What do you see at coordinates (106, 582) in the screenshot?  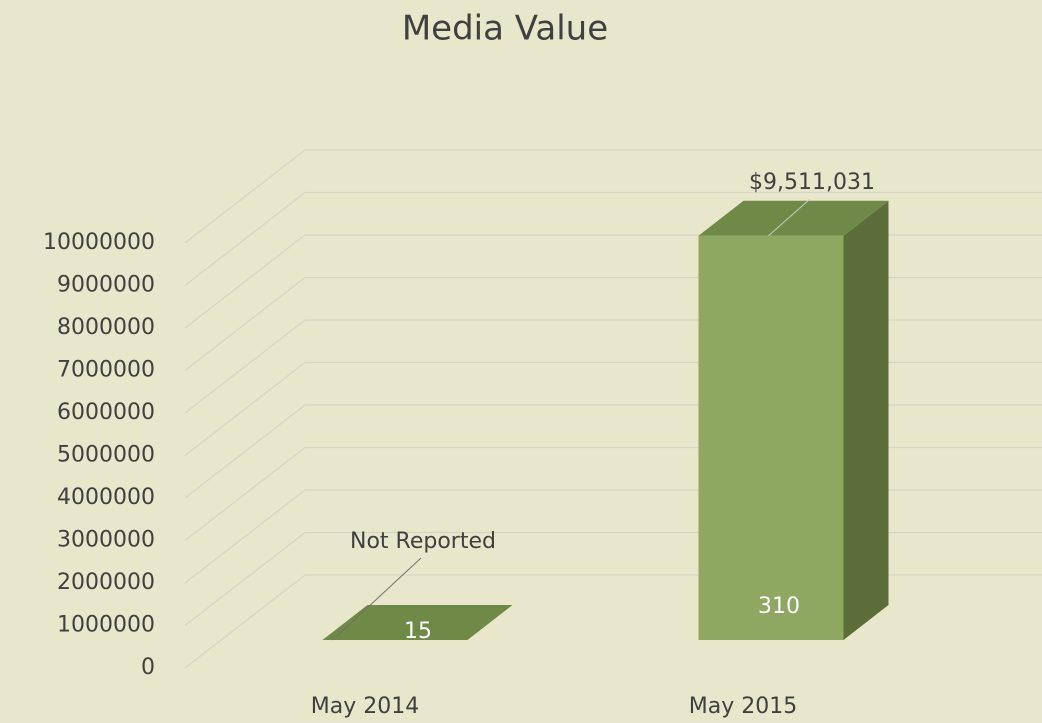 I see `y-tick-label: 2000000` at bounding box center [106, 582].